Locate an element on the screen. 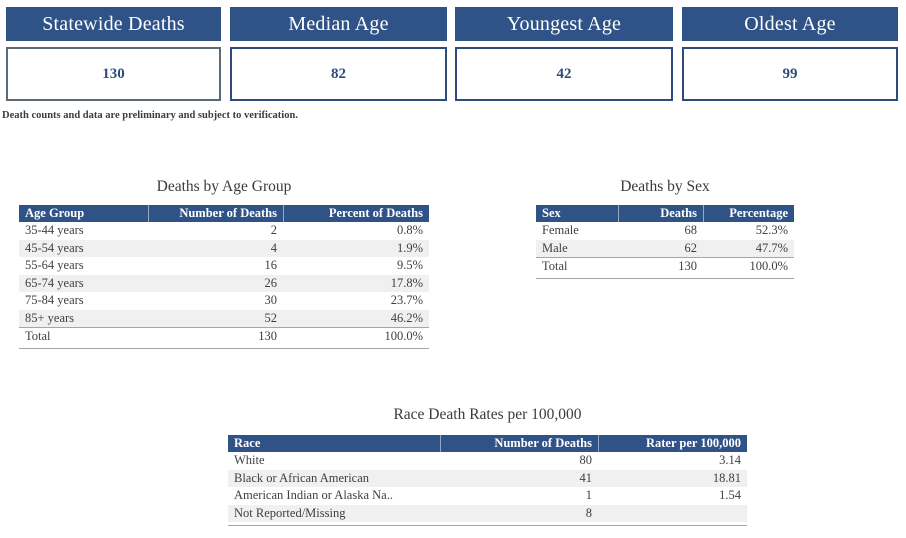 This screenshot has width=906, height=538. race-table-title: Race Death Rates per 100,000 is located at coordinates (487, 414).